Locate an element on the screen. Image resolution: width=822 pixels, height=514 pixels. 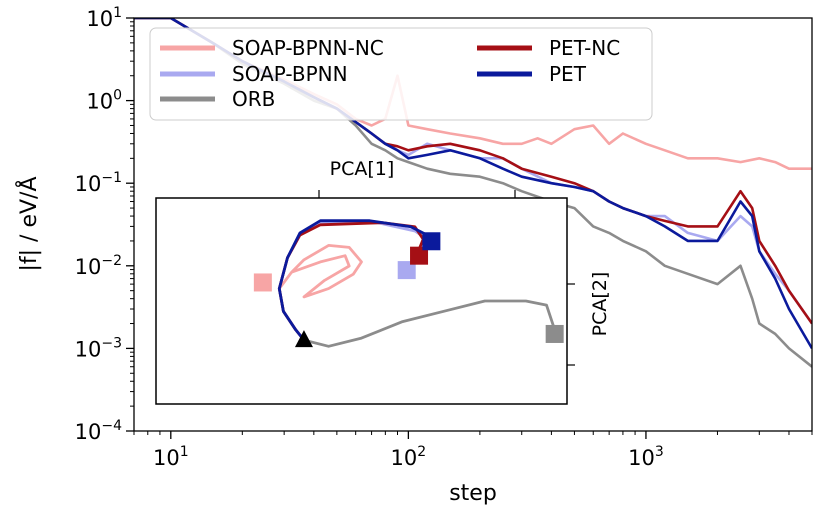
legend-box is located at coordinates (401, 74).